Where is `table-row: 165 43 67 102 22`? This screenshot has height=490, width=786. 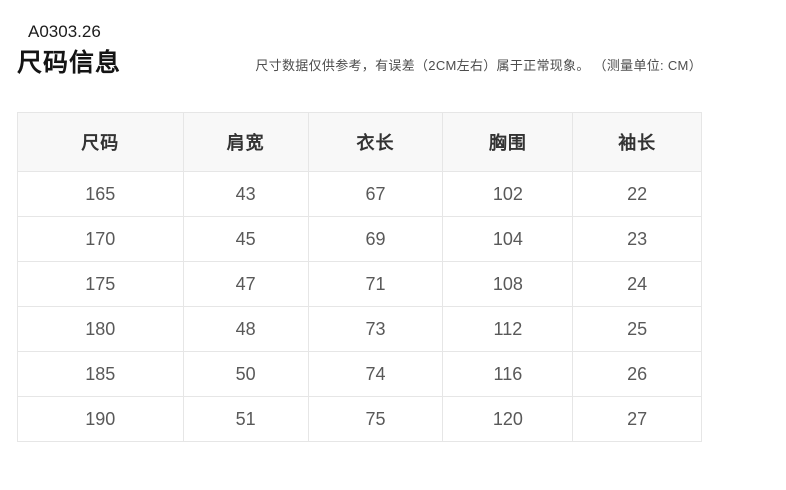 table-row: 165 43 67 102 22 is located at coordinates (359, 194).